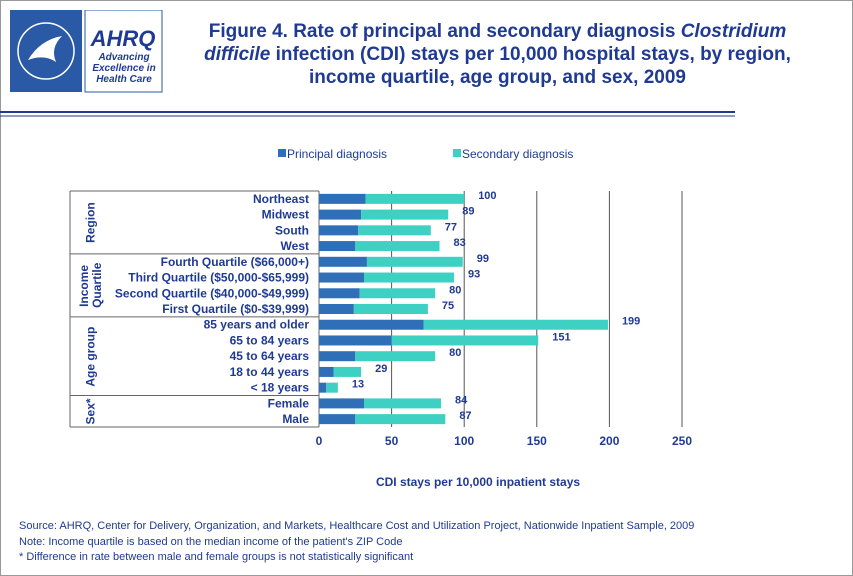  What do you see at coordinates (235, 262) in the screenshot?
I see `y-tick-label: Fourth Quartile ($66,000+)` at bounding box center [235, 262].